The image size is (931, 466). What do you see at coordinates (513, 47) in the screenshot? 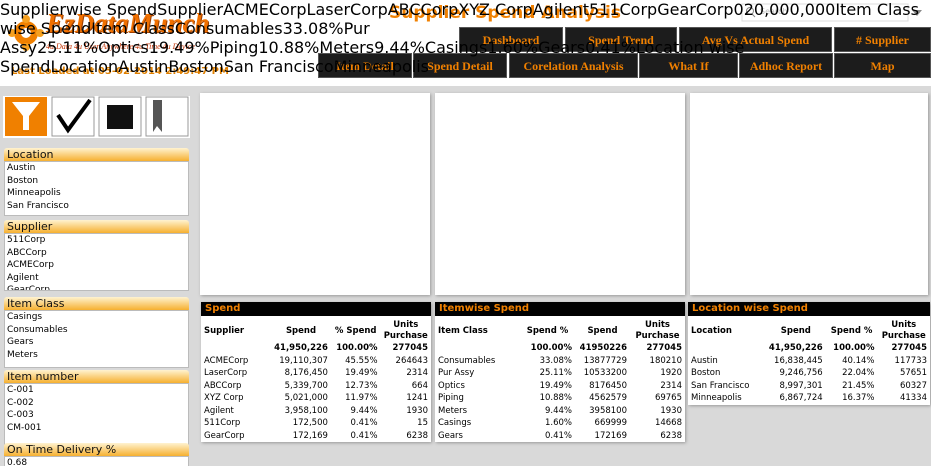
I see `legend-value: 1.60%` at bounding box center [513, 47].